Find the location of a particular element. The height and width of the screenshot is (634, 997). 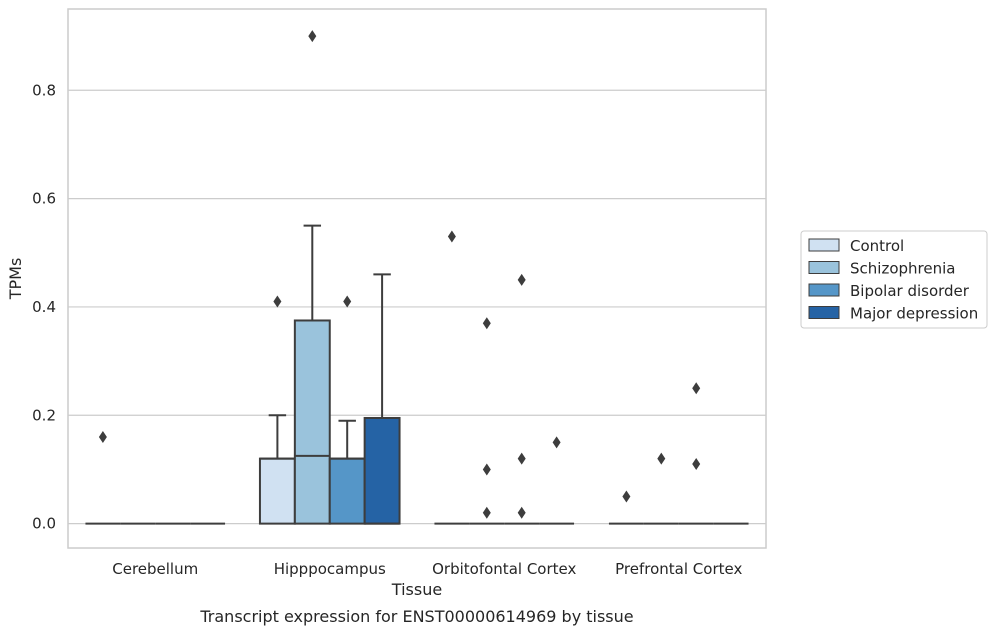

legend-frame is located at coordinates (894, 279).